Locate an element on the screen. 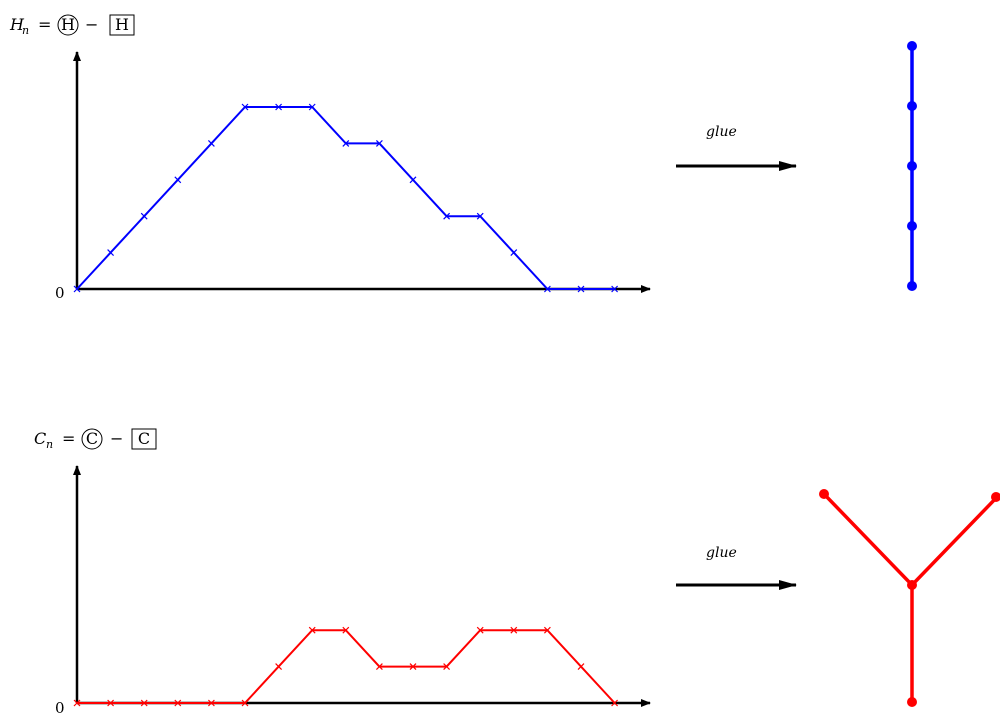  top-walk-line is located at coordinates (345, 198).